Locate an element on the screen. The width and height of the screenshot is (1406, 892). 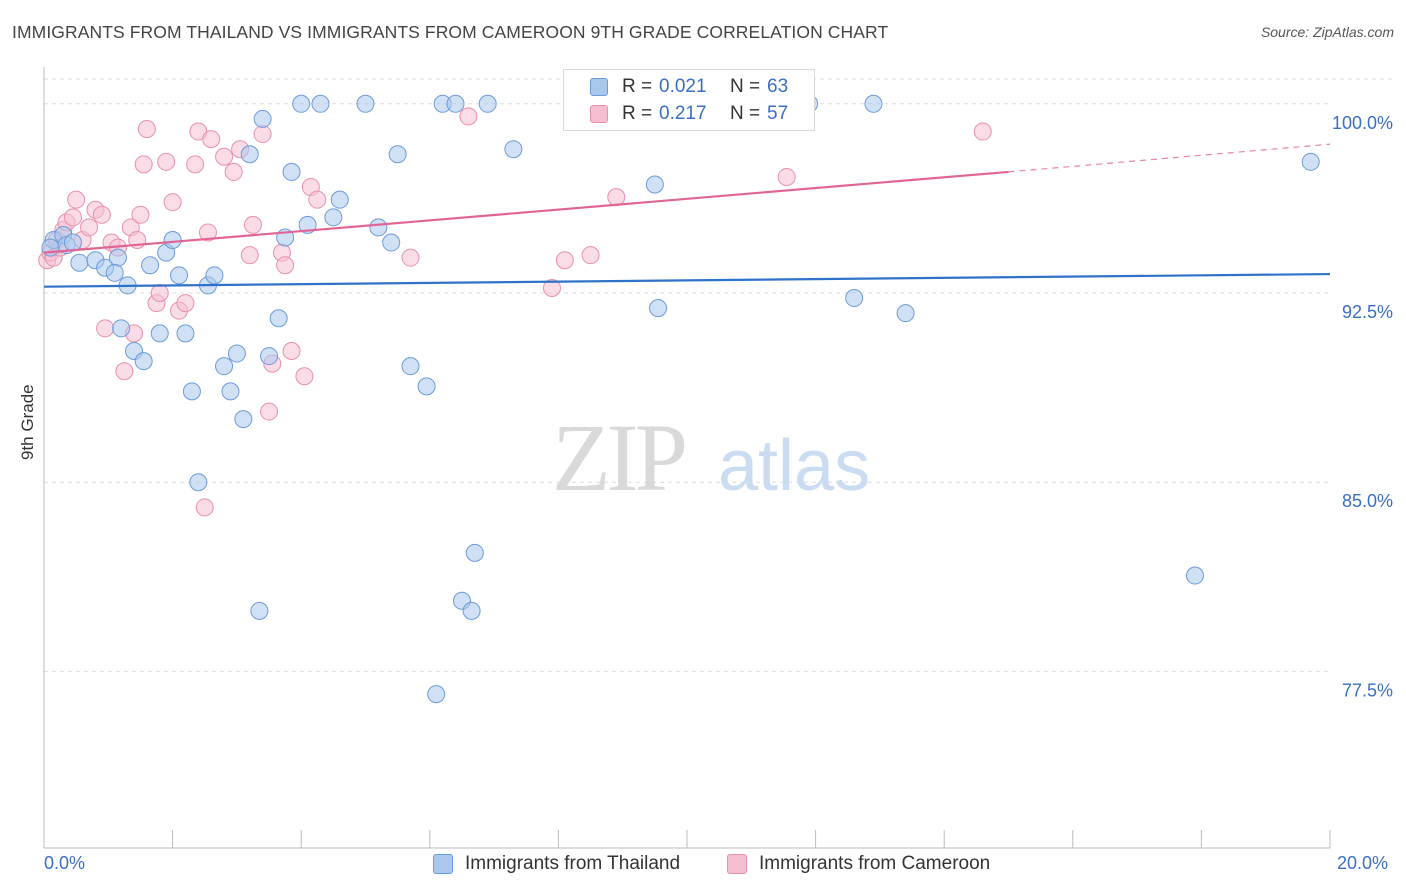
y-tick-label: 77.5% is located at coordinates (1367, 690).